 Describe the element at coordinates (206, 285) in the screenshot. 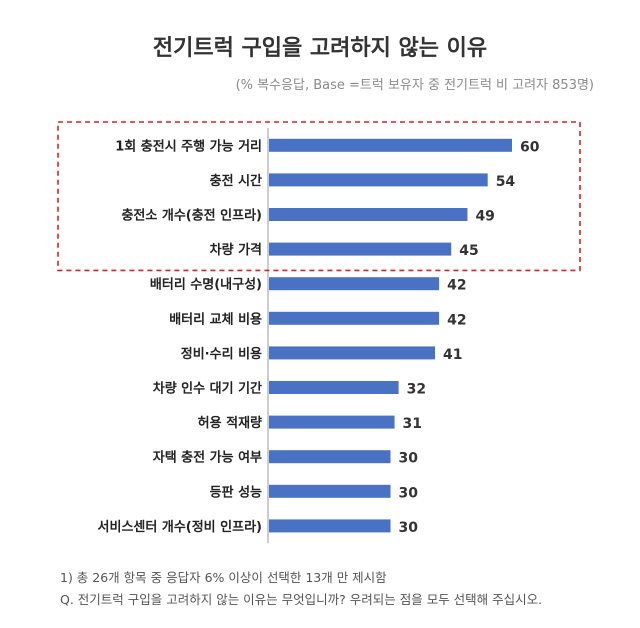

I see `category-label: 배터리 수명(내구성)` at that location.